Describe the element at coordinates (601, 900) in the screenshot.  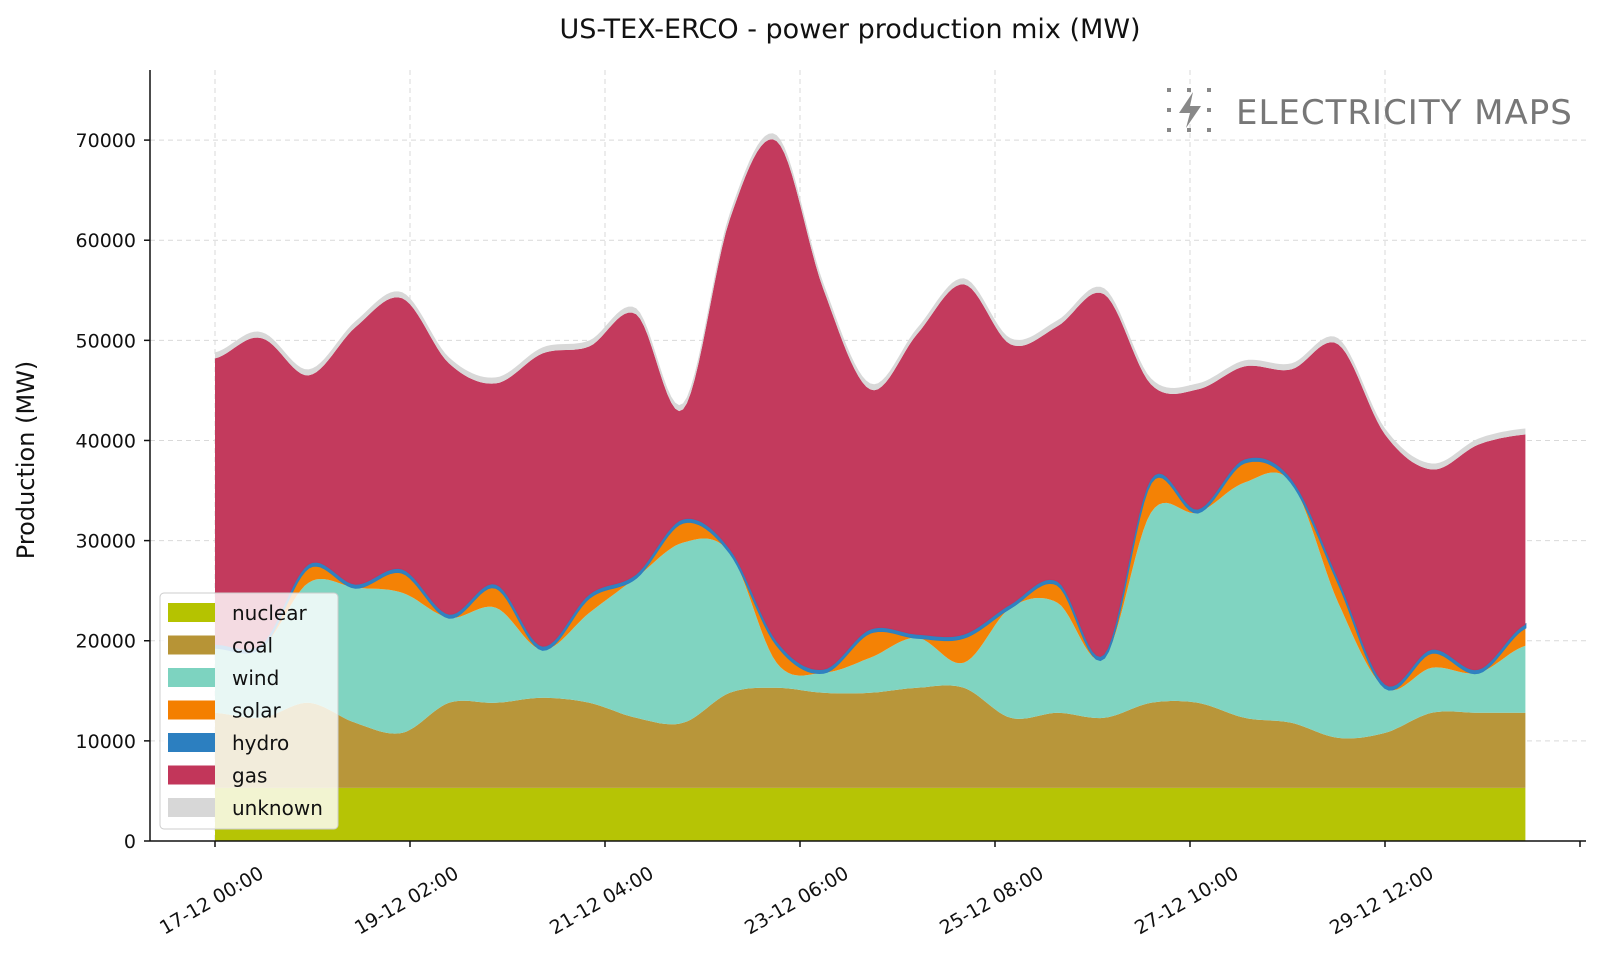
I see `x-tick-label-2: 21-12 04:00` at that location.